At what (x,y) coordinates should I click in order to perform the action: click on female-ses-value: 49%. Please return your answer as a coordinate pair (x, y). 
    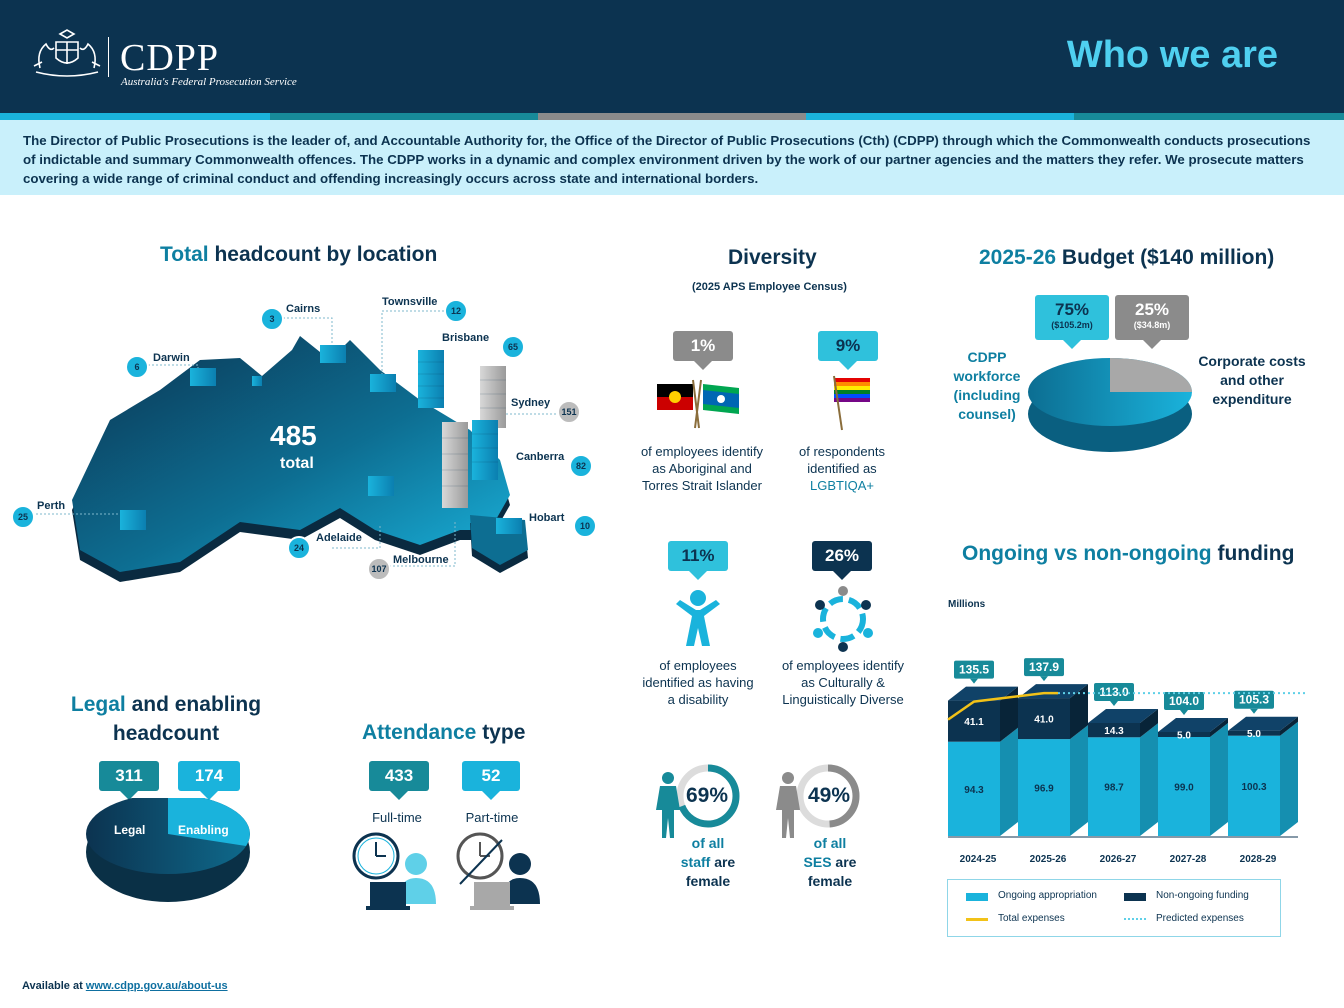
    Looking at the image, I should click on (829, 795).